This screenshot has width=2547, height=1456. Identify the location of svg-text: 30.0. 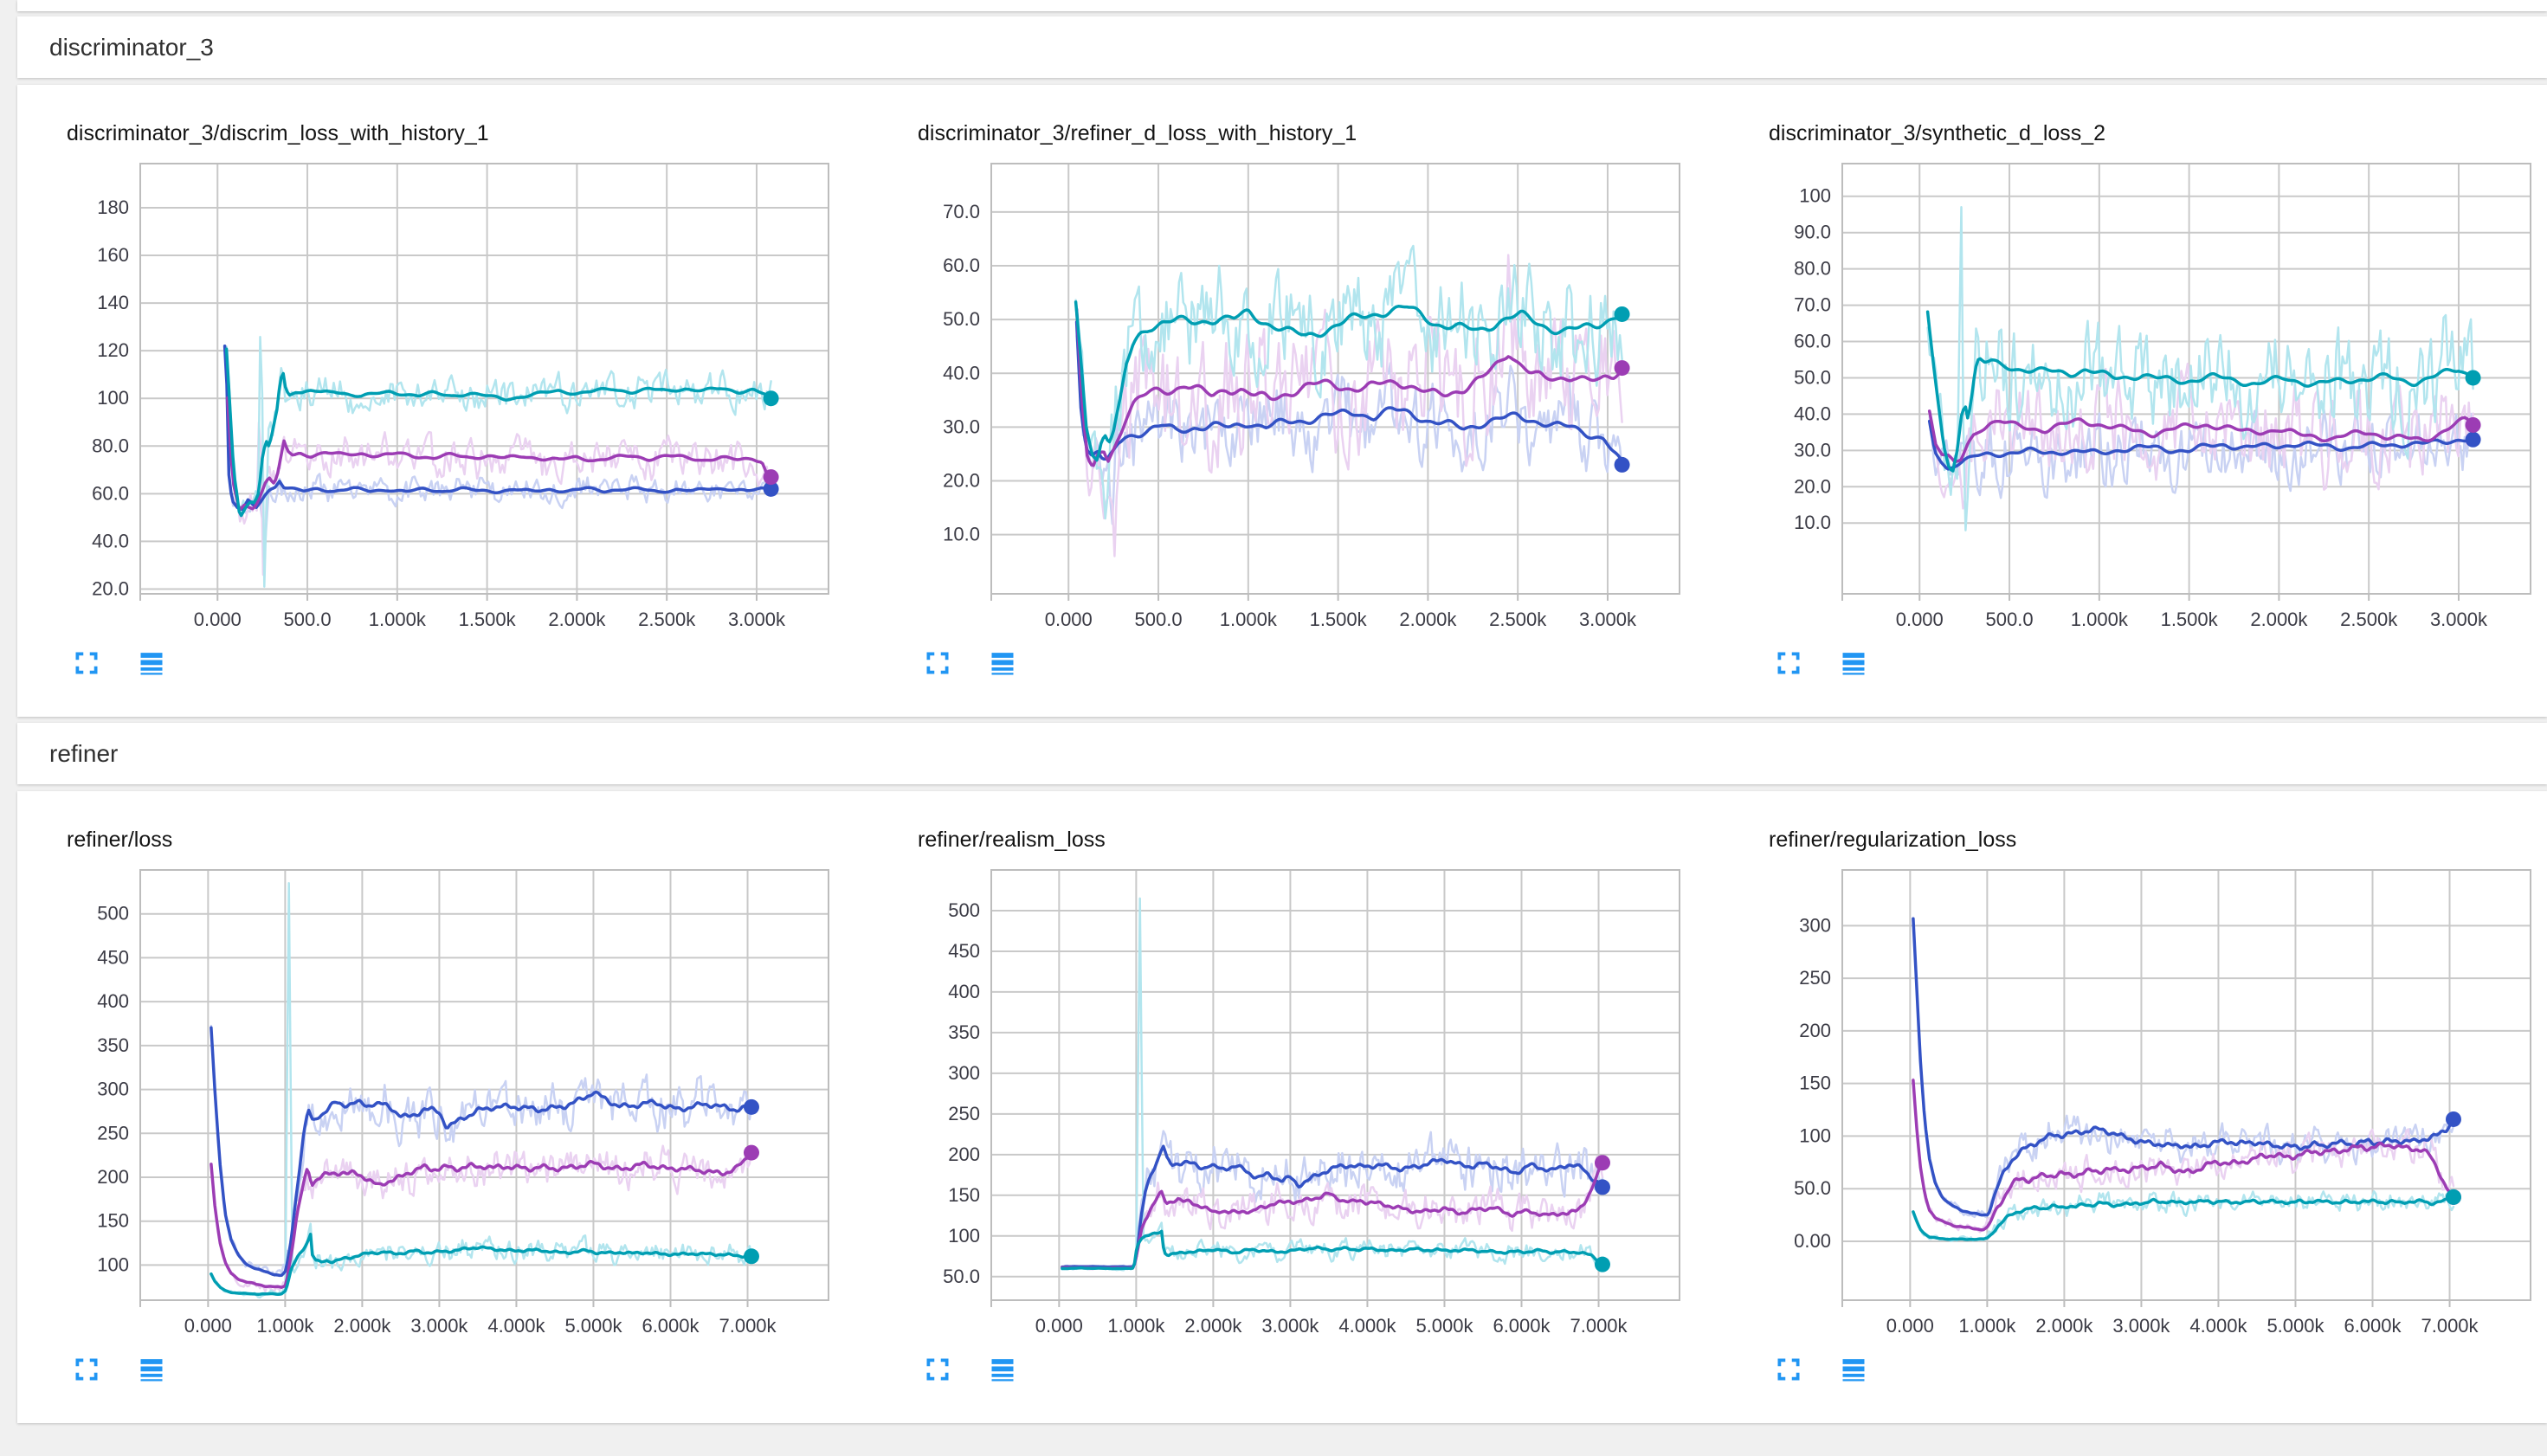
(1812, 450).